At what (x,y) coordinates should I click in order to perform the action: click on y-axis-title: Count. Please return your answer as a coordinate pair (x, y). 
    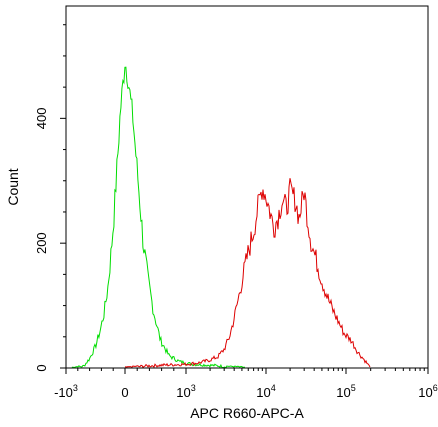
    Looking at the image, I should click on (13, 186).